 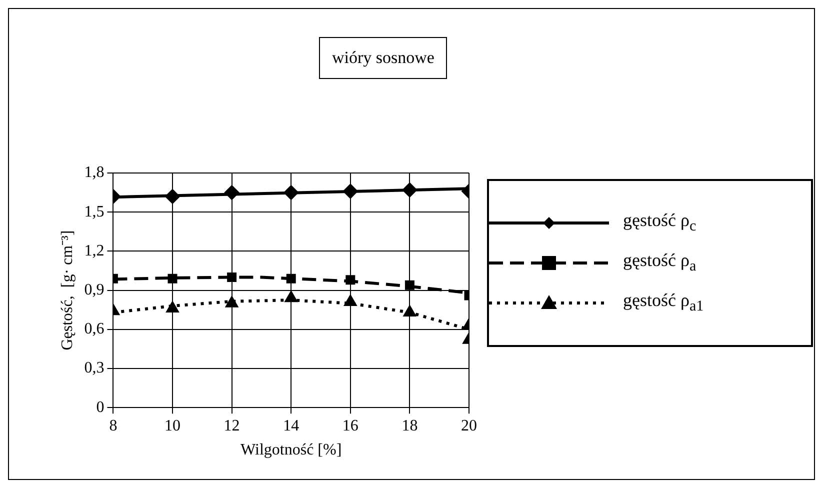 What do you see at coordinates (94, 290) in the screenshot?
I see `y-tick-label: 0,9` at bounding box center [94, 290].